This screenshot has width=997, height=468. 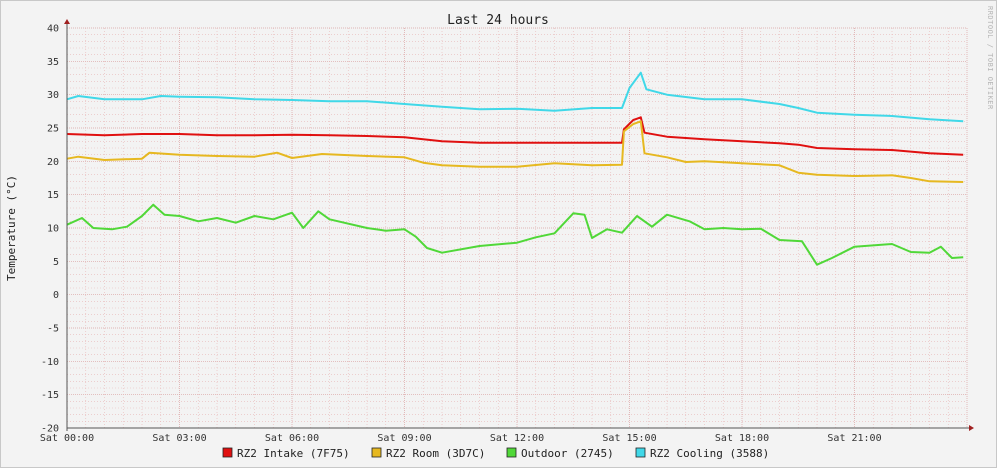 I want to click on x-tick-label: Sat 00:00, so click(x=67, y=438).